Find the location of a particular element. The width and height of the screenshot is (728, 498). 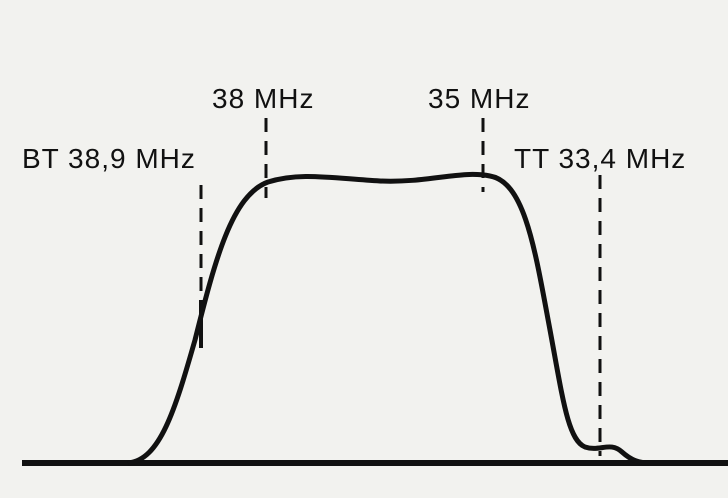

marker-label: 38 MHz is located at coordinates (263, 98).